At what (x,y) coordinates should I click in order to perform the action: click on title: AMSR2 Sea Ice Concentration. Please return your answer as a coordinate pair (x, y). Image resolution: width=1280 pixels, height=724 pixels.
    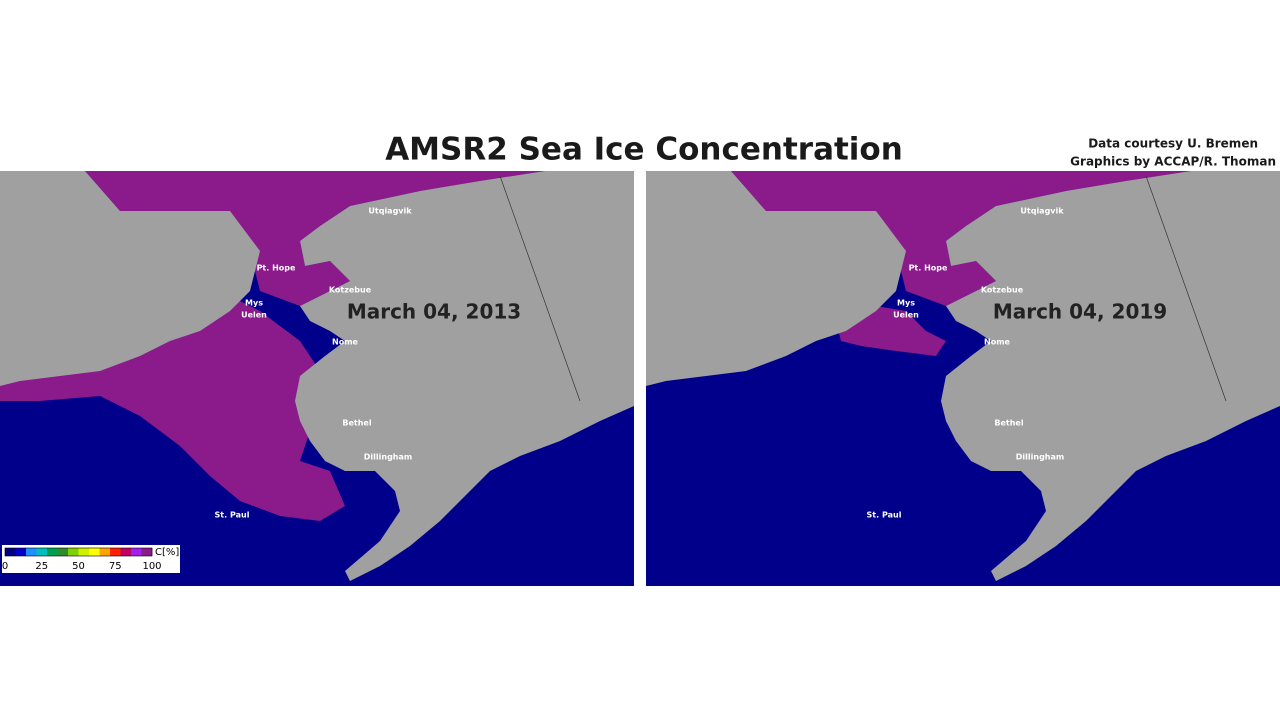
    Looking at the image, I should click on (644, 150).